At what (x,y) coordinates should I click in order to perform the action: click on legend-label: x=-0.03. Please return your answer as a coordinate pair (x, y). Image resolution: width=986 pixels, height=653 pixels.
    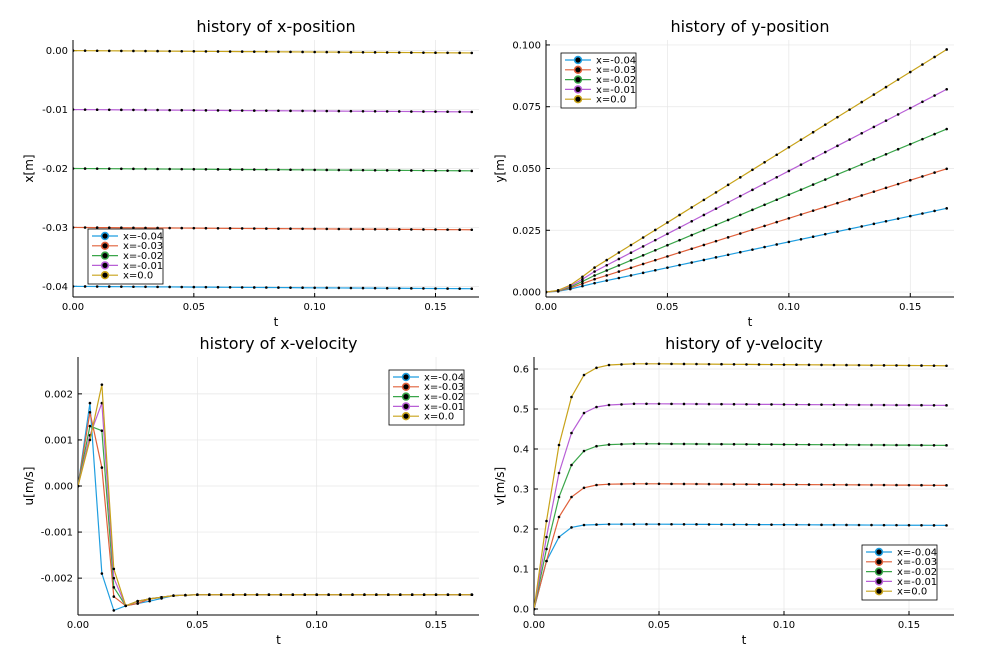
    Looking at the image, I should click on (917, 562).